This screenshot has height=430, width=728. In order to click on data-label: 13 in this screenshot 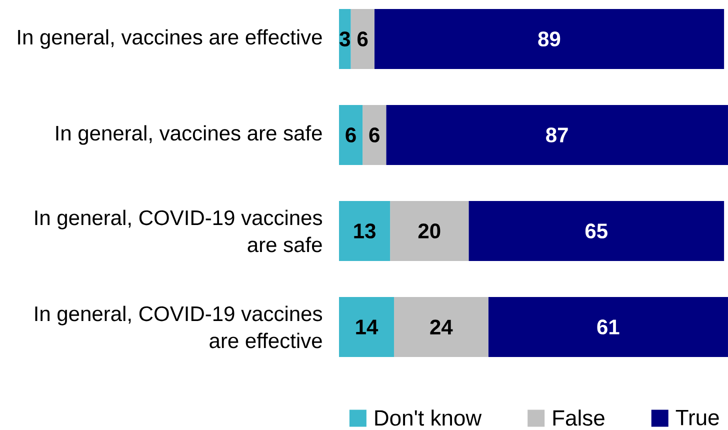, I will do `click(365, 231)`.